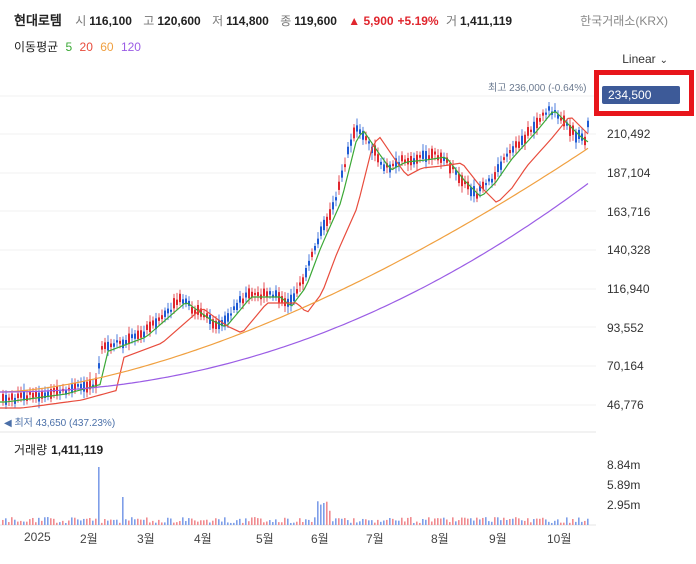 This screenshot has height=564, width=696. Describe the element at coordinates (559, 539) in the screenshot. I see `time-tick: 10월` at that location.